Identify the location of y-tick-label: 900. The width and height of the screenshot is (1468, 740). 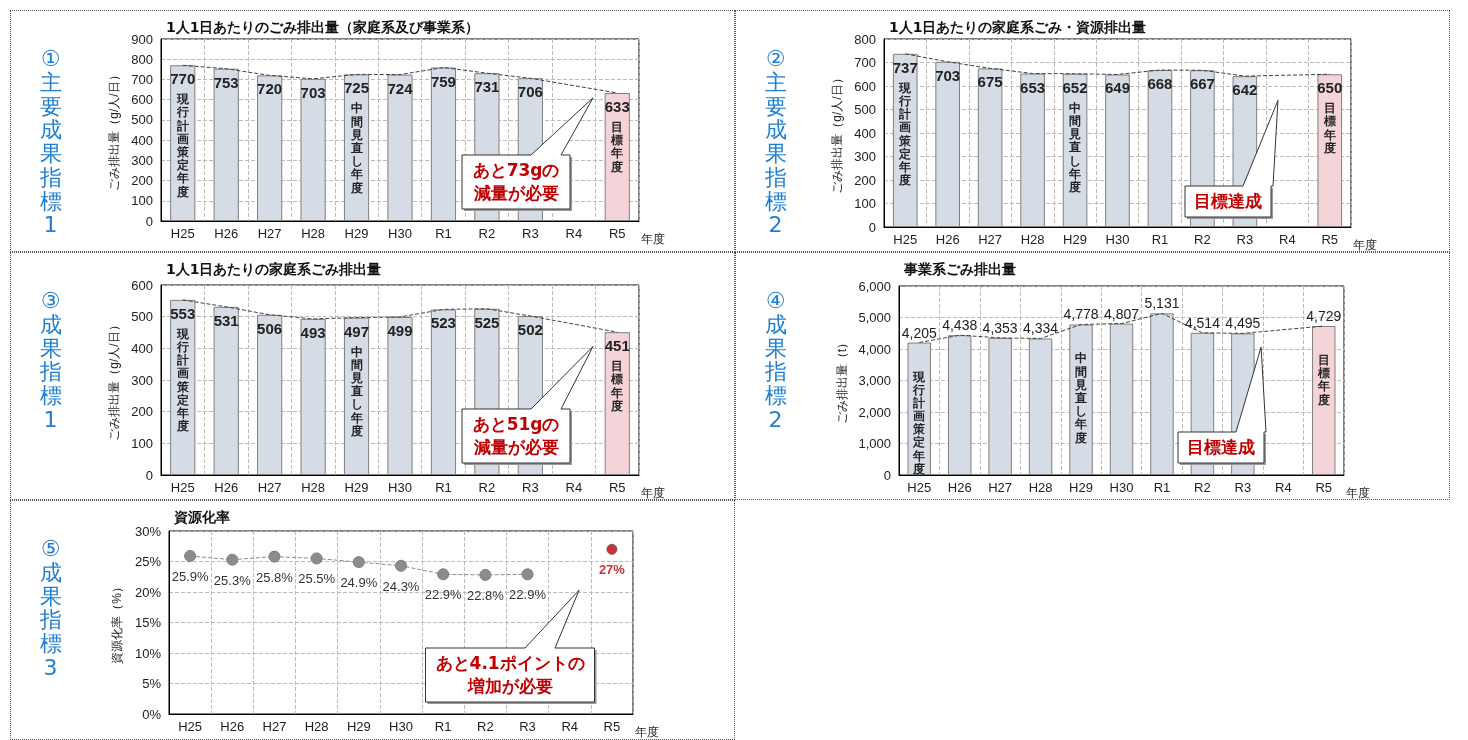
(142, 39).